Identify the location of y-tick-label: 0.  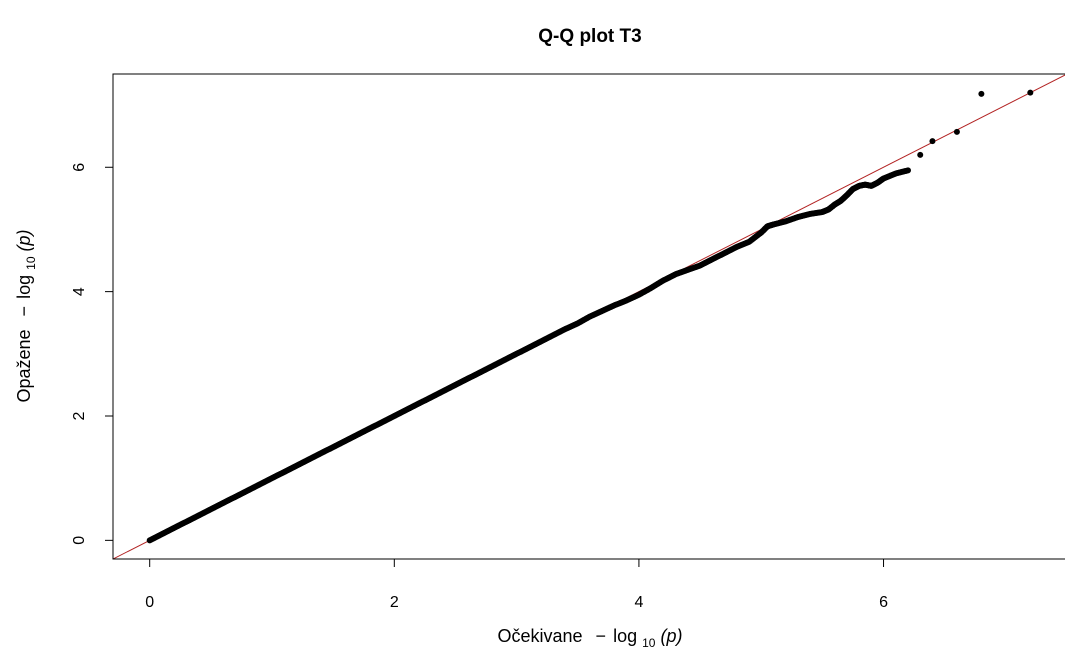
(79, 540).